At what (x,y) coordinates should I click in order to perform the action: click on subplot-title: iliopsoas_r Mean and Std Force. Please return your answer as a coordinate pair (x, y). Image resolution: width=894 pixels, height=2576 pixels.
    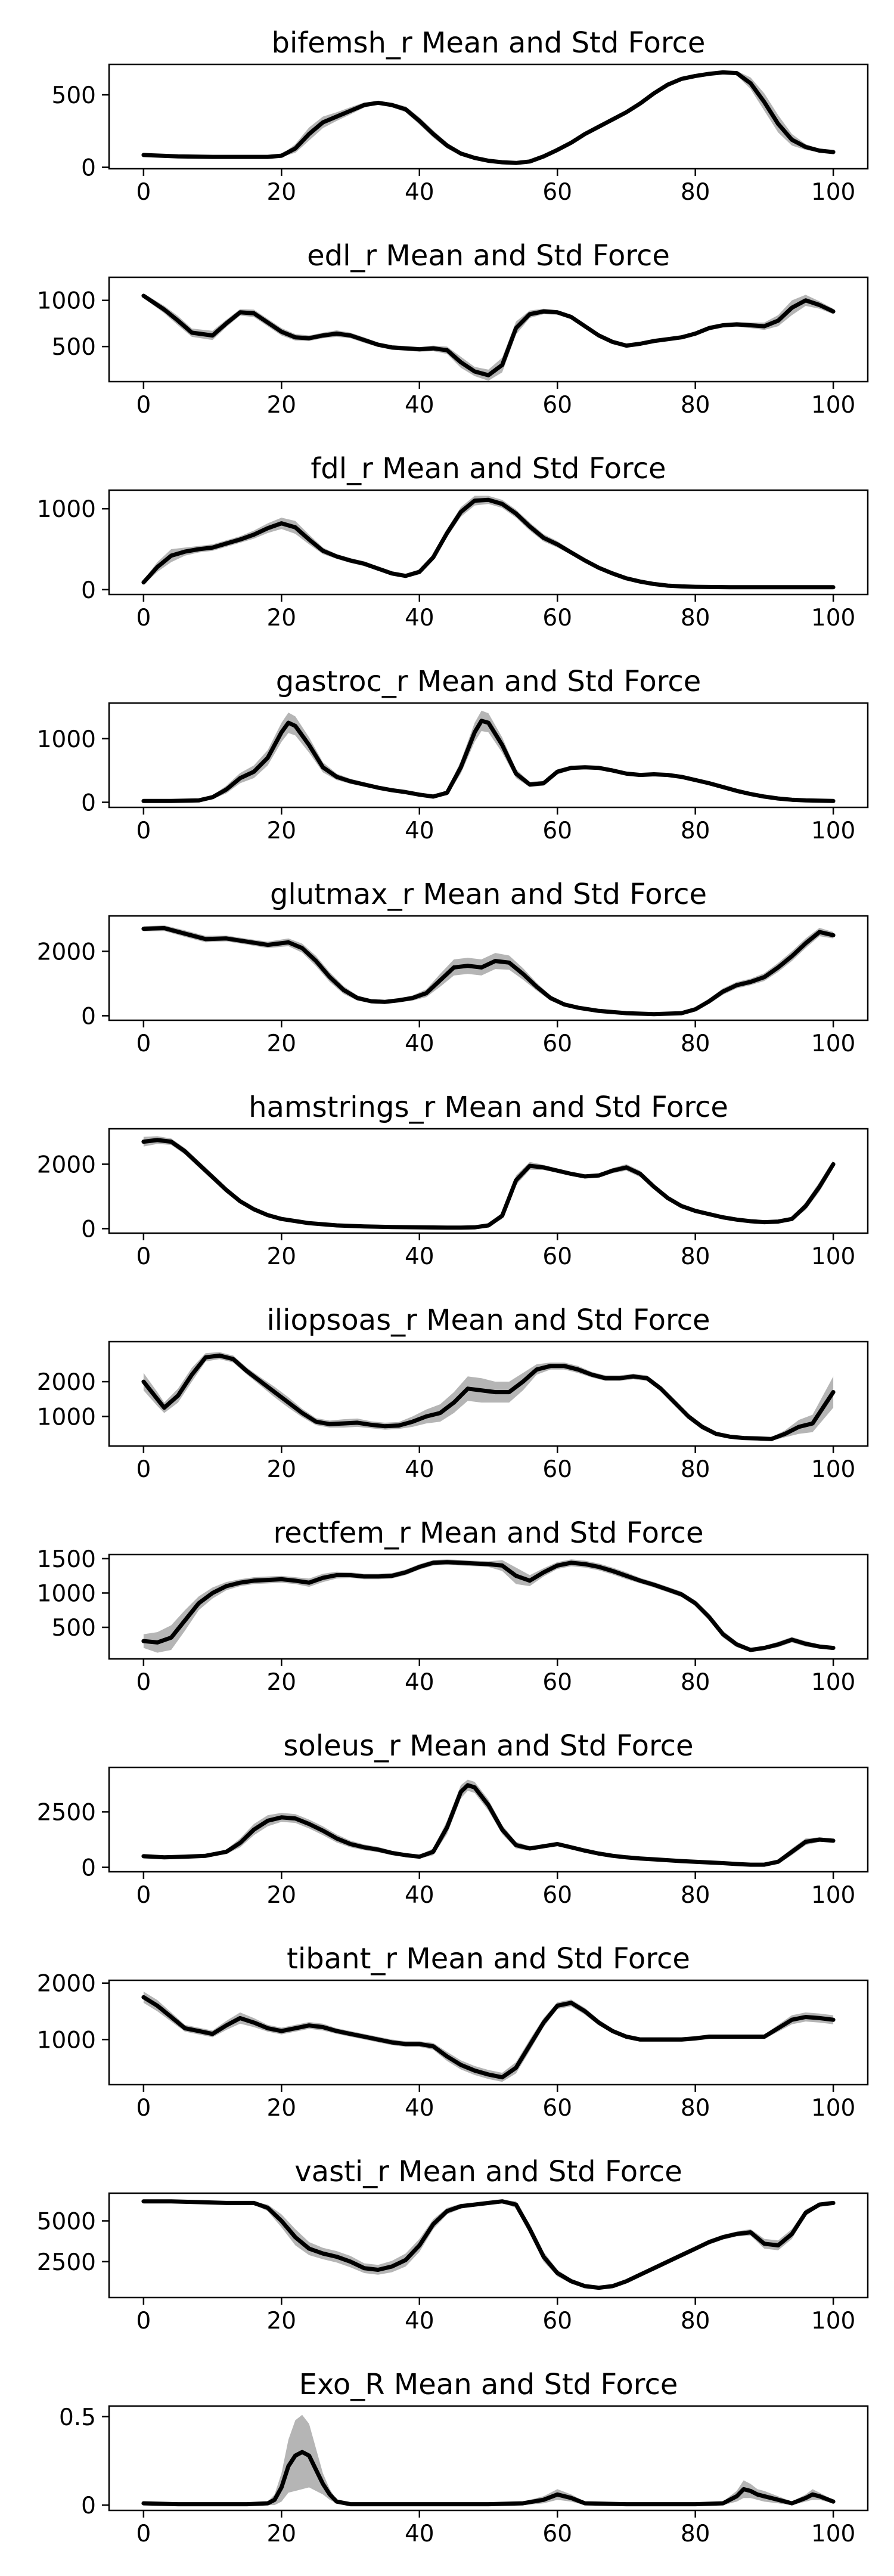
    Looking at the image, I should click on (488, 1321).